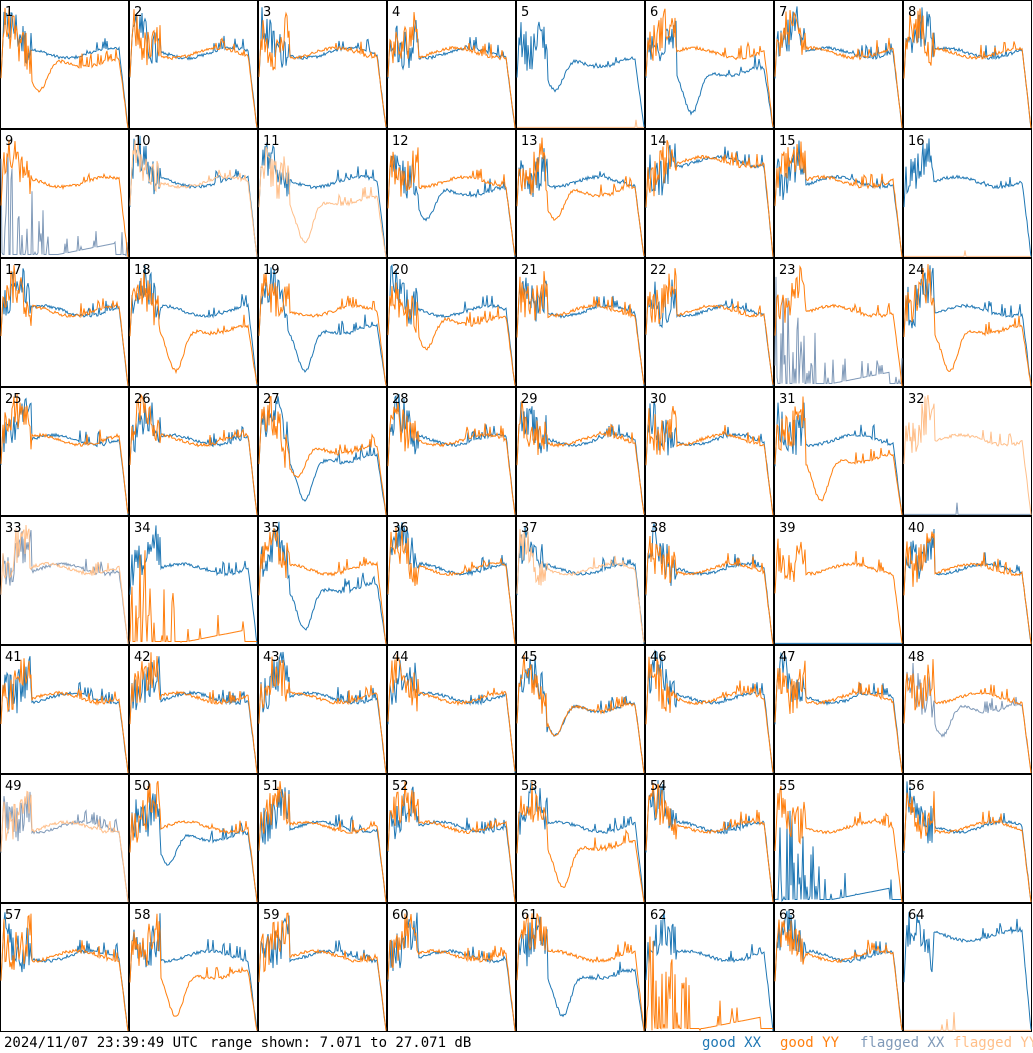 This screenshot has width=1033, height=1053. I want to click on panel-label: 27, so click(271, 399).